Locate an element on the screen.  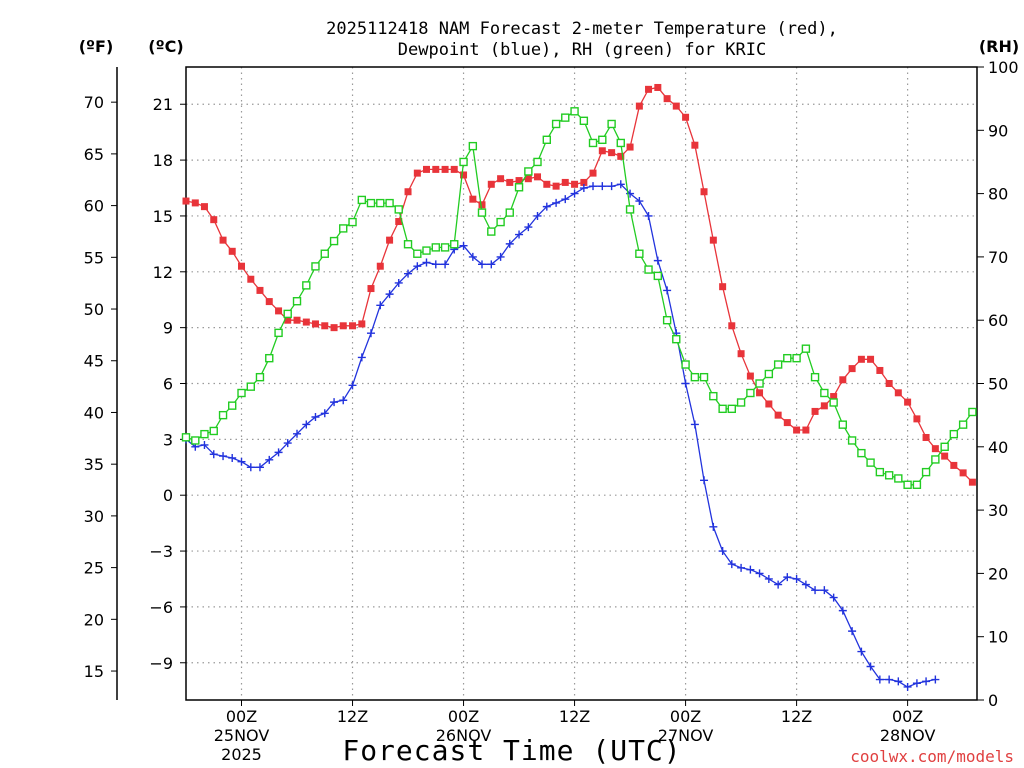
x-date-label: 26NOV is located at coordinates (464, 735).